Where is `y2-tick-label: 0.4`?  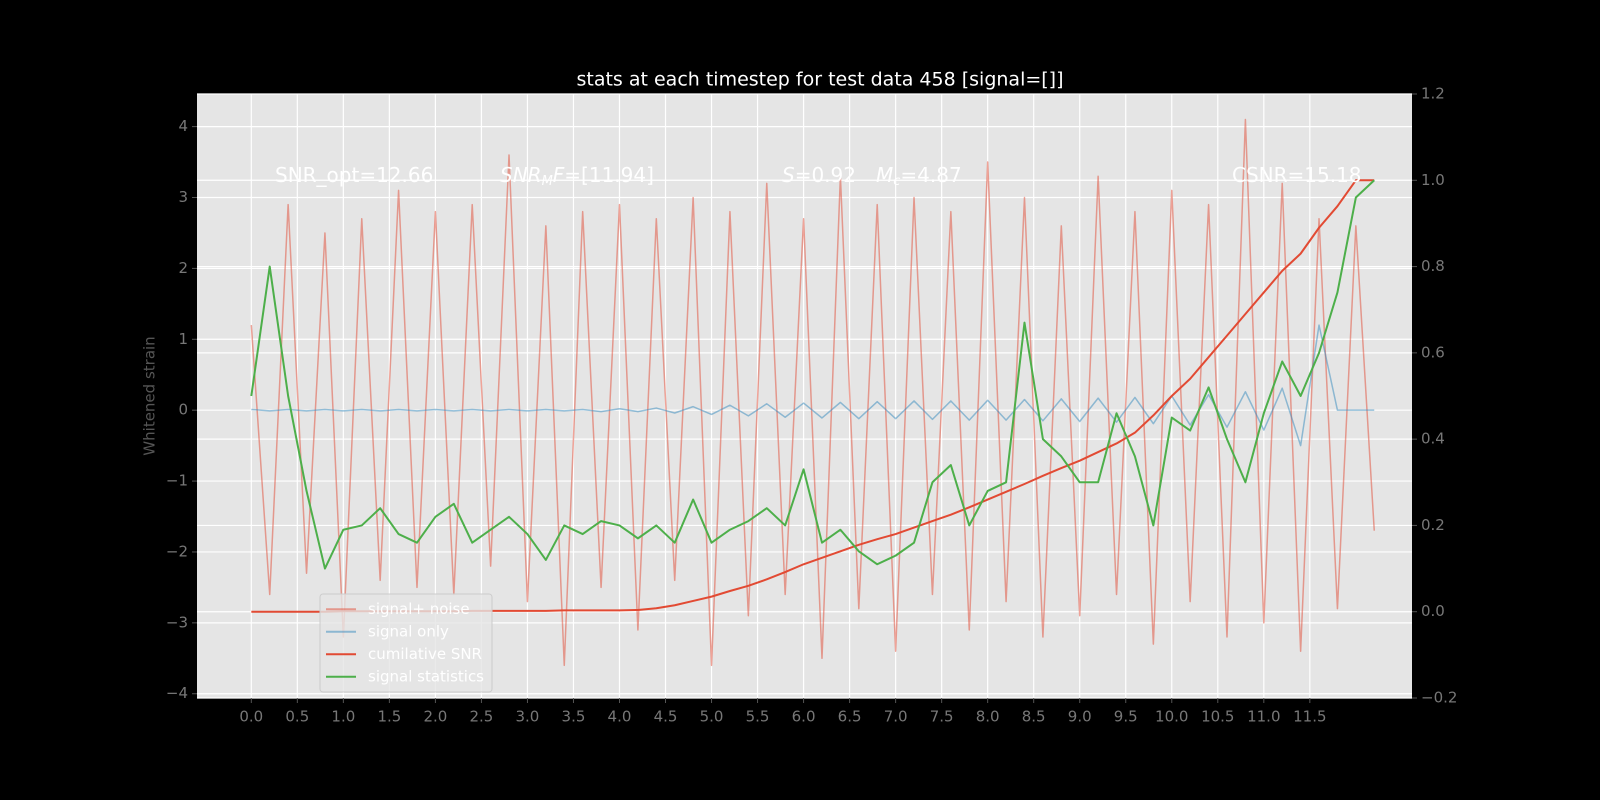
y2-tick-label: 0.4 is located at coordinates (1433, 439).